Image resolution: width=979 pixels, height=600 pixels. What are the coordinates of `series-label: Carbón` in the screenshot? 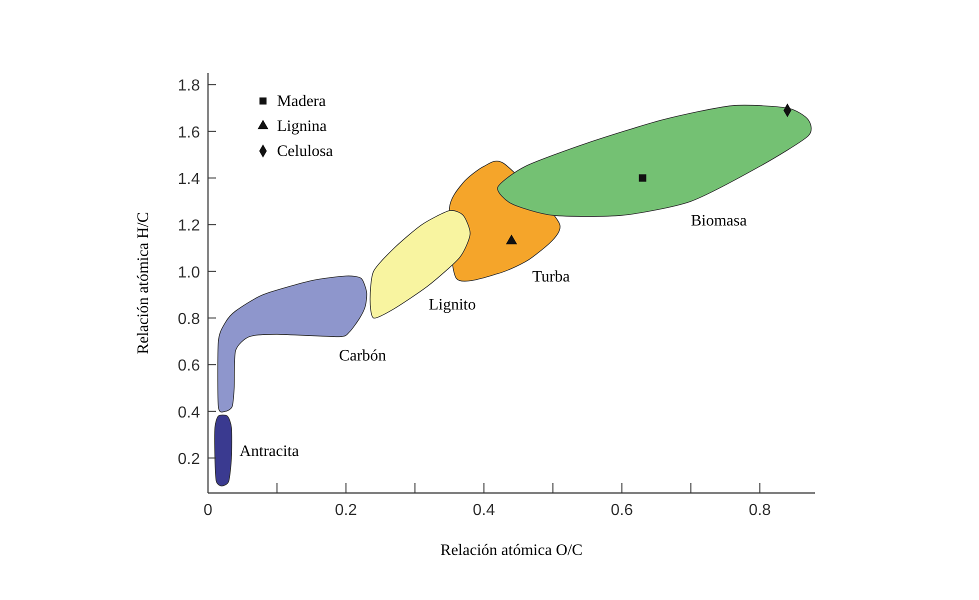 It's located at (362, 356).